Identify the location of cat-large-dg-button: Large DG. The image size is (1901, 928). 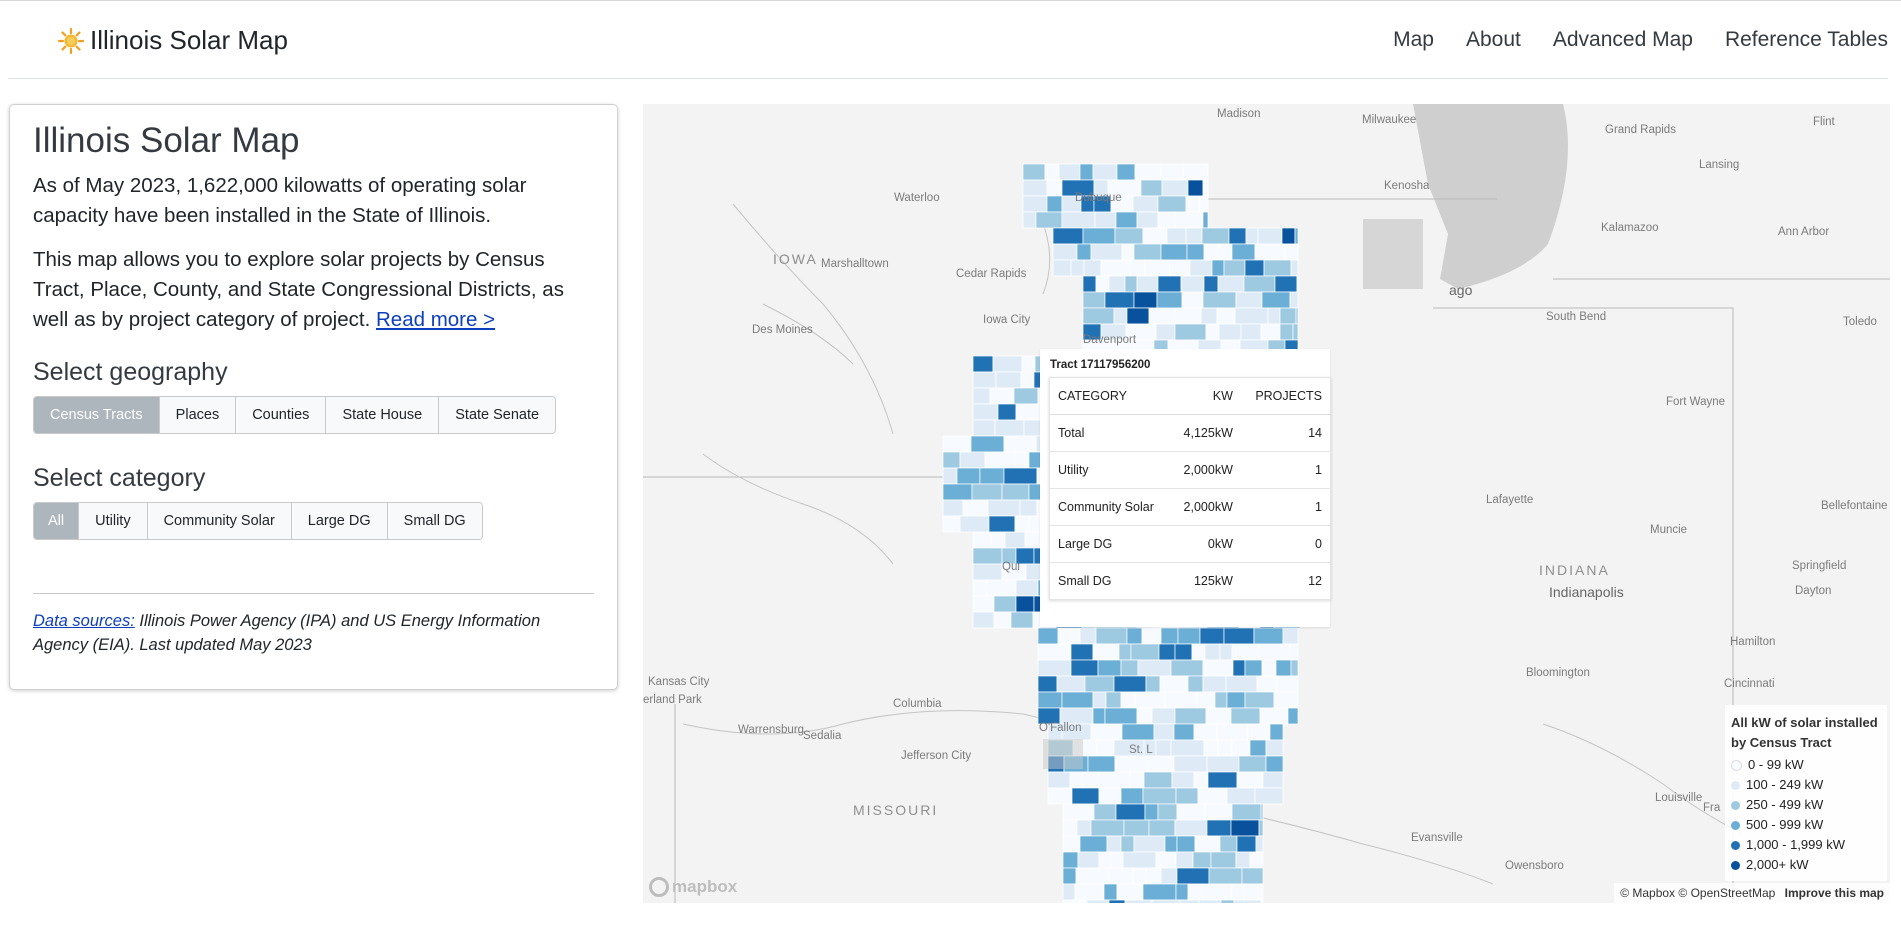
(339, 521).